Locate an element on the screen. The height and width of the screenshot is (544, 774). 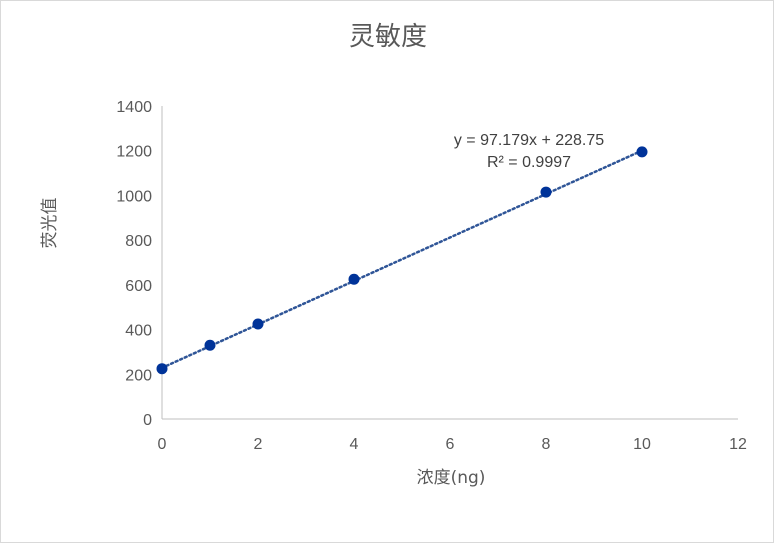
x-tick-labels: 0 2 4 6 8 10 12 is located at coordinates (452, 444).